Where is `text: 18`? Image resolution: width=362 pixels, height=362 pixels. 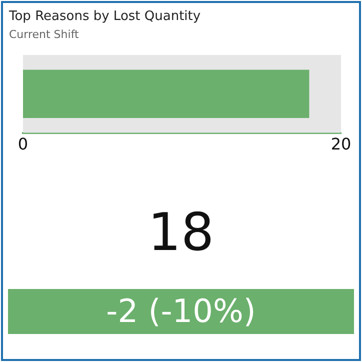 text: 18 is located at coordinates (181, 233).